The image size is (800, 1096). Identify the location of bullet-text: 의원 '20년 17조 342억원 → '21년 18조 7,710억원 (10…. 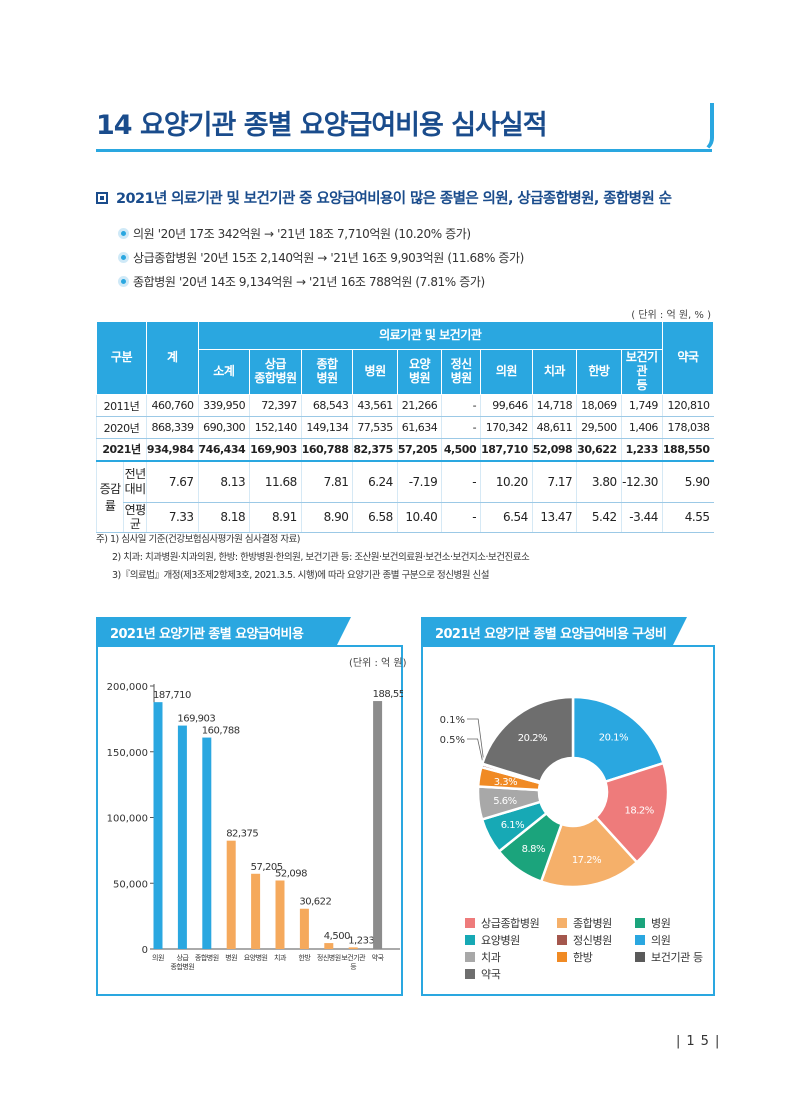
(302, 234).